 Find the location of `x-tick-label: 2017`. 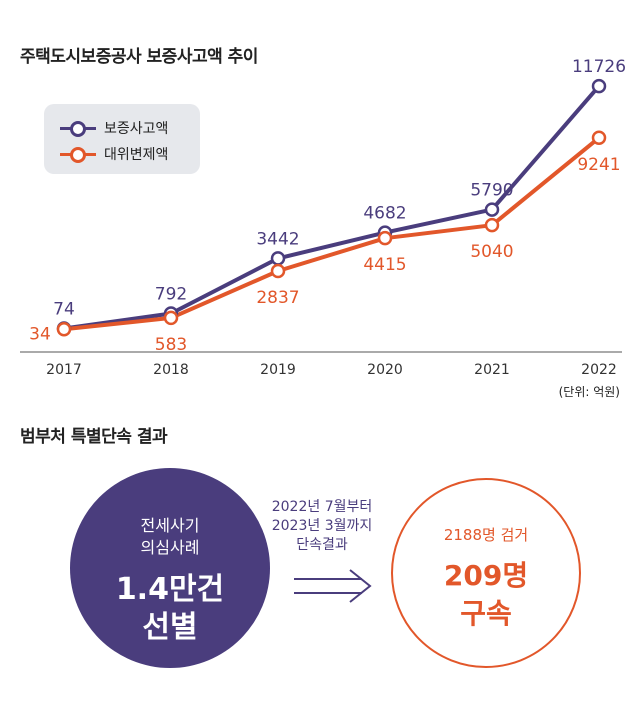

x-tick-label: 2017 is located at coordinates (64, 370).